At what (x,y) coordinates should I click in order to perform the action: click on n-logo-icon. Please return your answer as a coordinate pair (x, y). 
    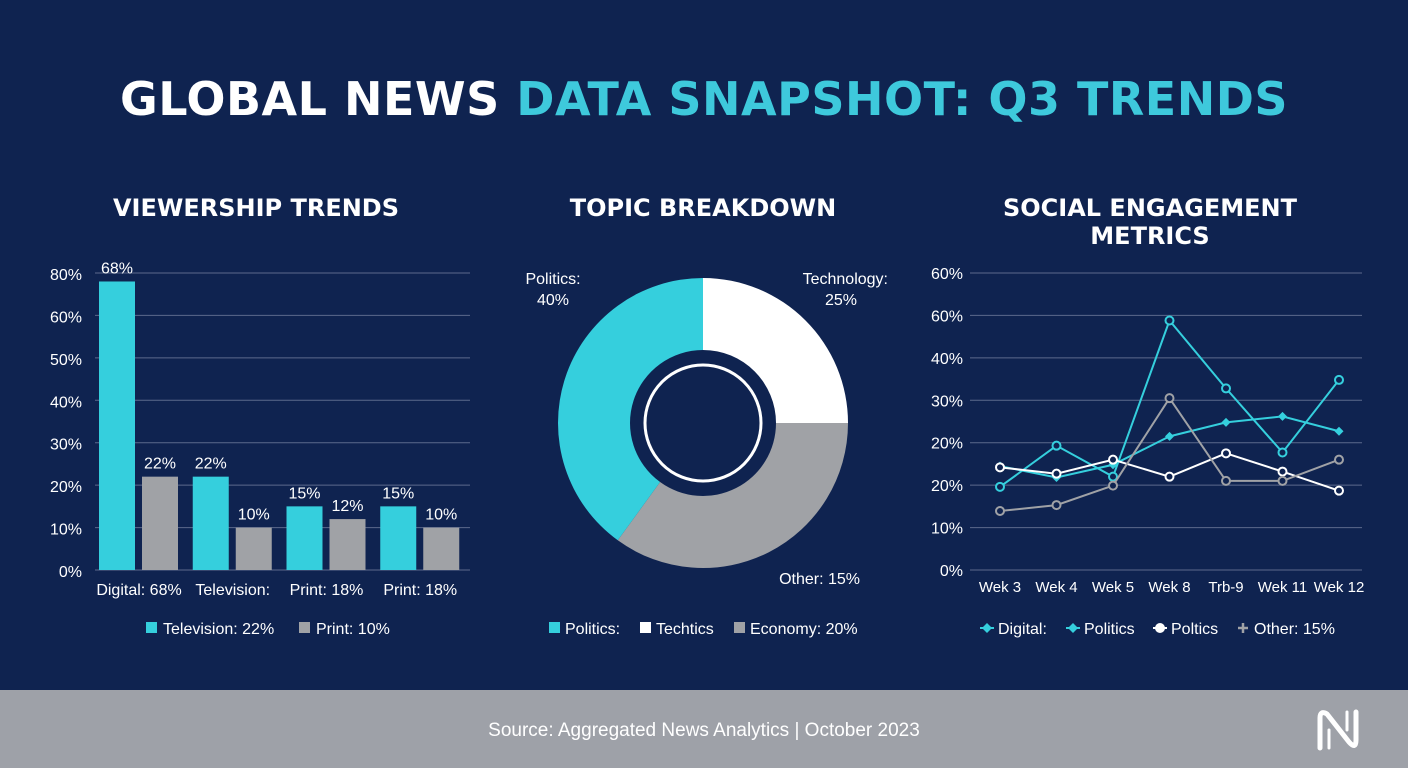
    Looking at the image, I should click on (1338, 730).